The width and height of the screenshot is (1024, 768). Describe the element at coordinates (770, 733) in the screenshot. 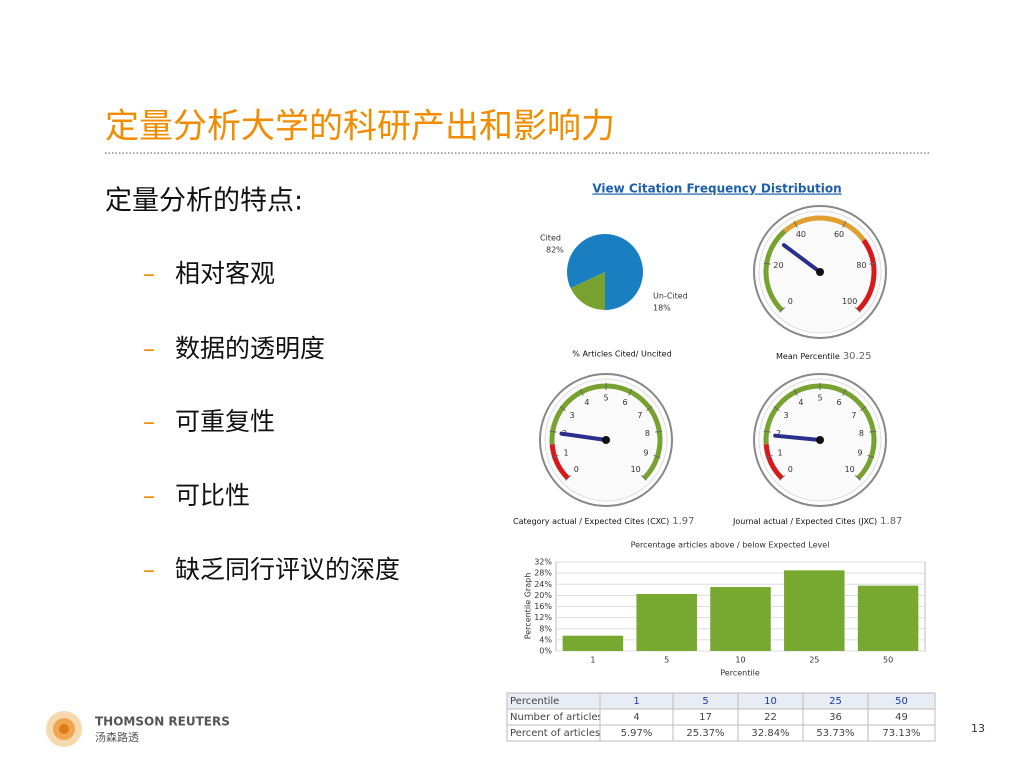

I see `table-cell-text: 32.84%` at that location.